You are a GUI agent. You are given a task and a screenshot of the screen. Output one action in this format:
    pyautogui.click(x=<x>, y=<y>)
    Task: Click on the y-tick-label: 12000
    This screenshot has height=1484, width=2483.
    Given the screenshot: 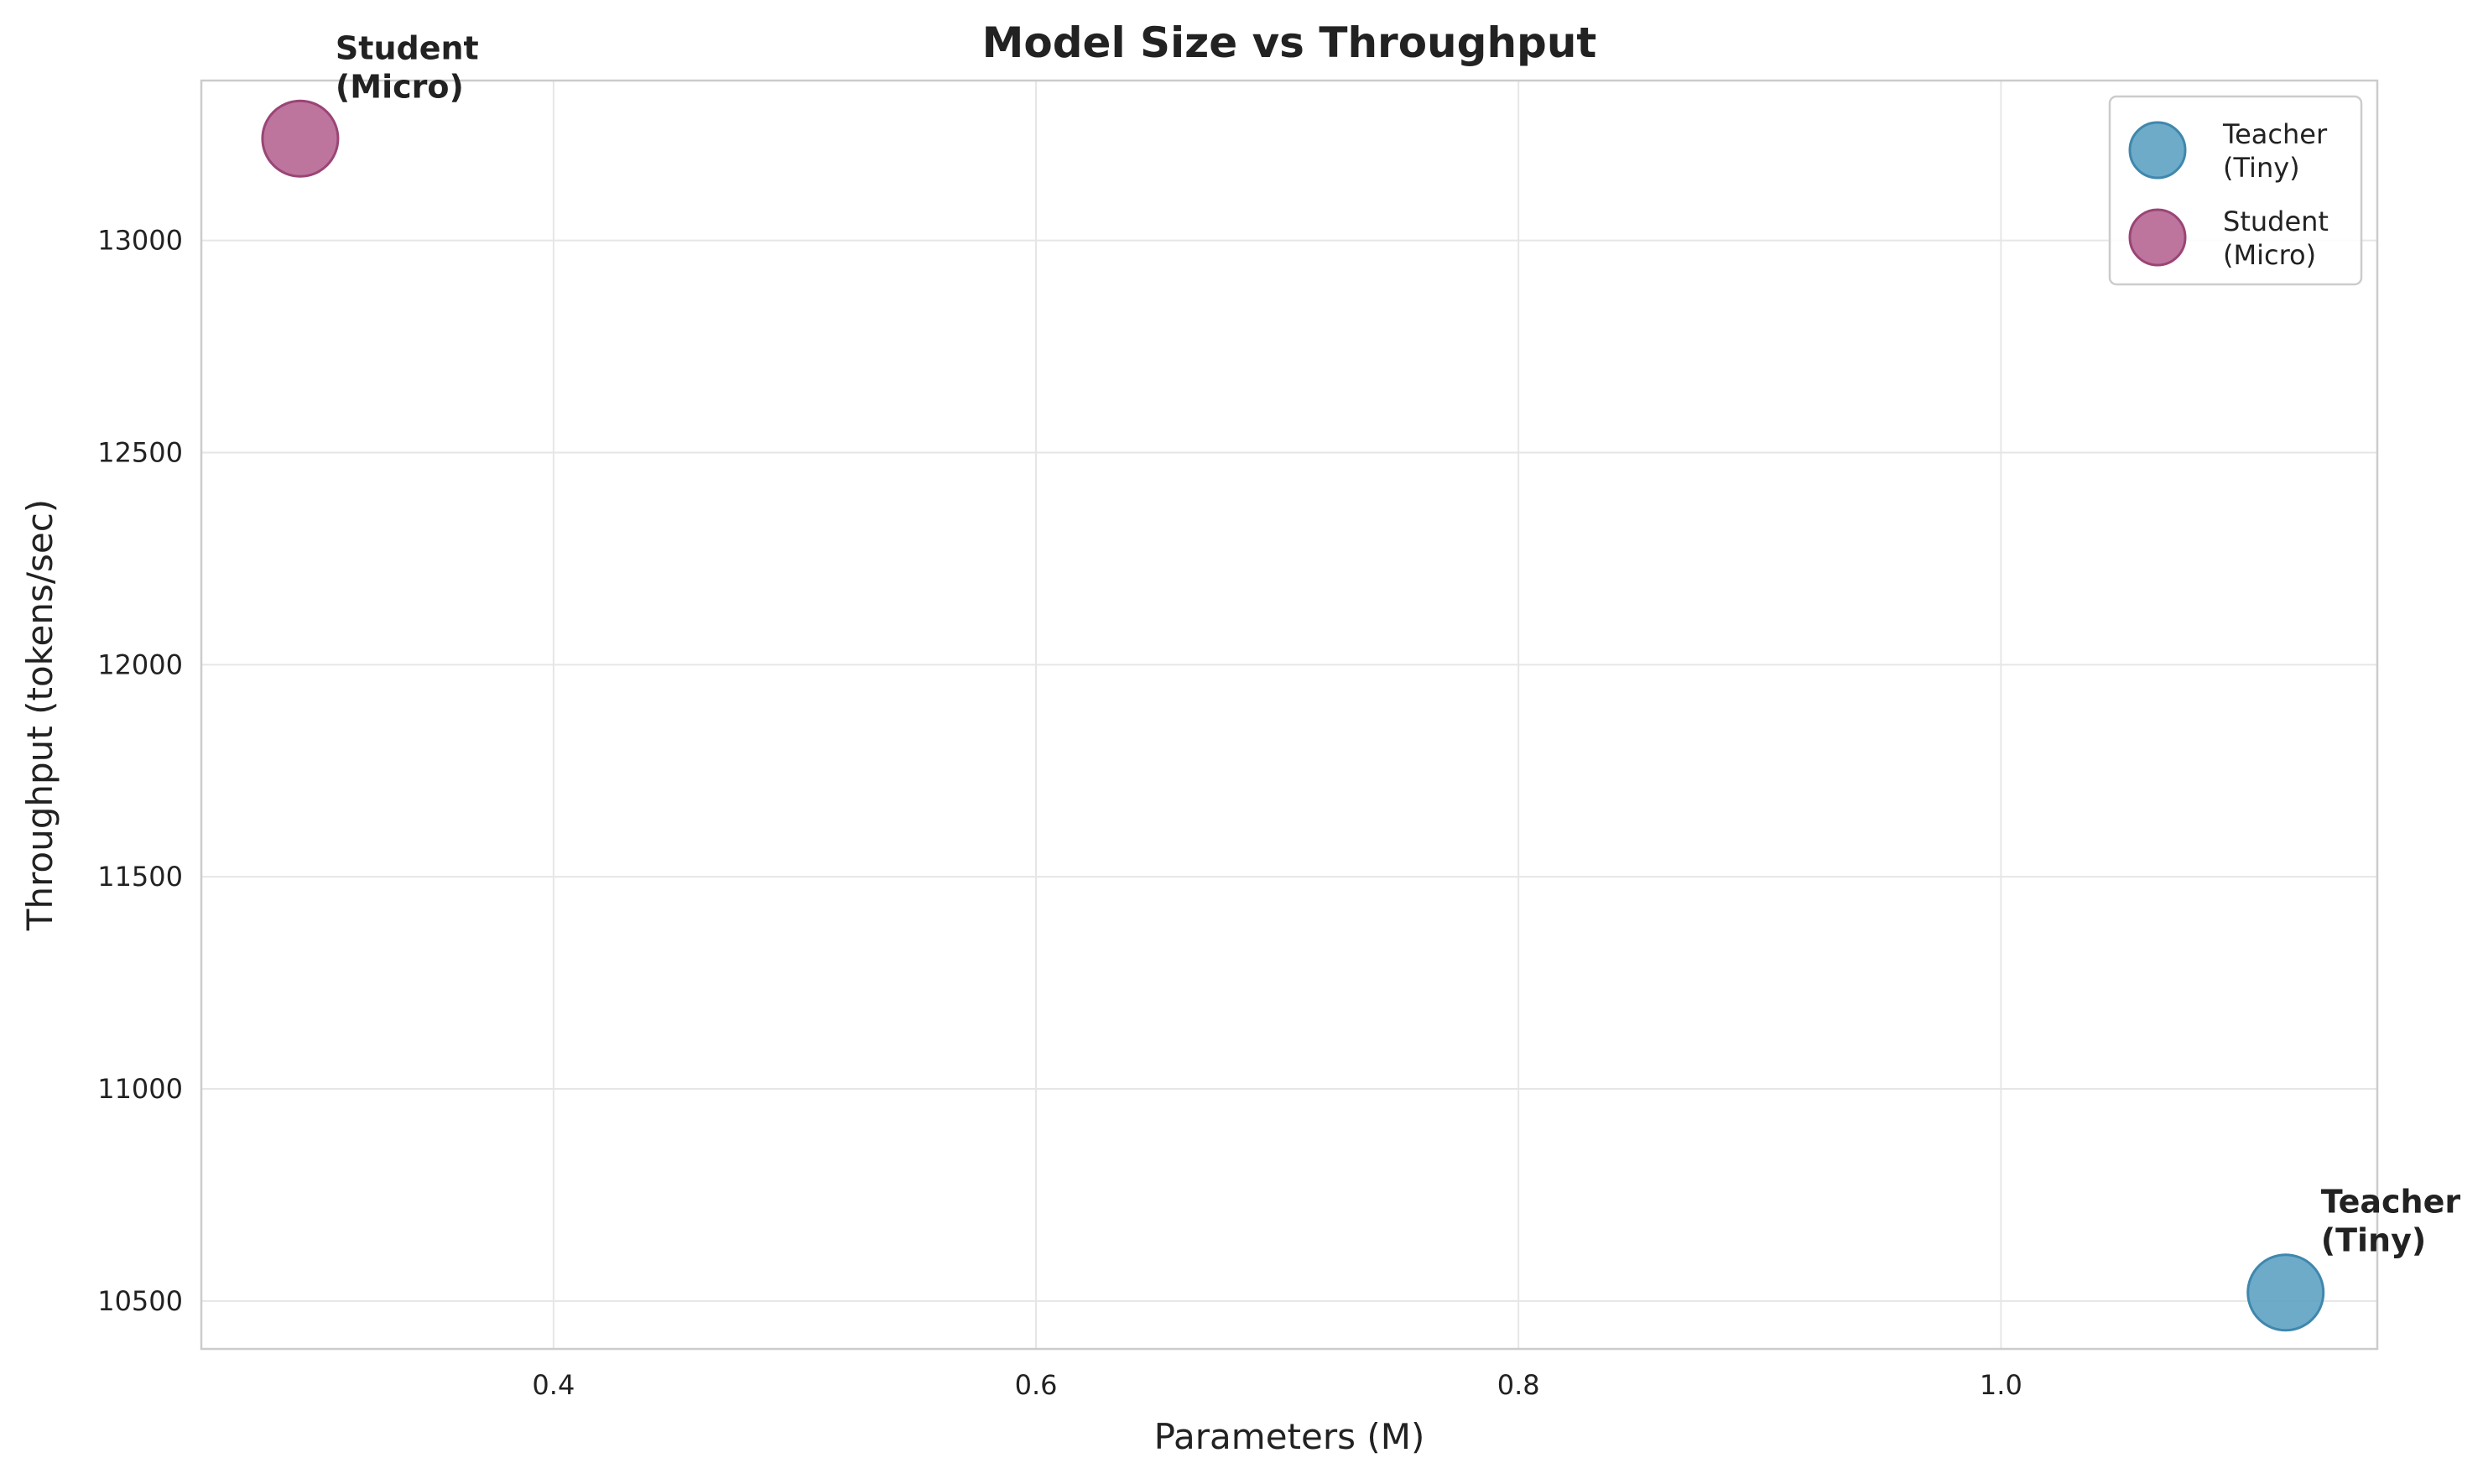 What is the action you would take?
    pyautogui.click(x=140, y=664)
    